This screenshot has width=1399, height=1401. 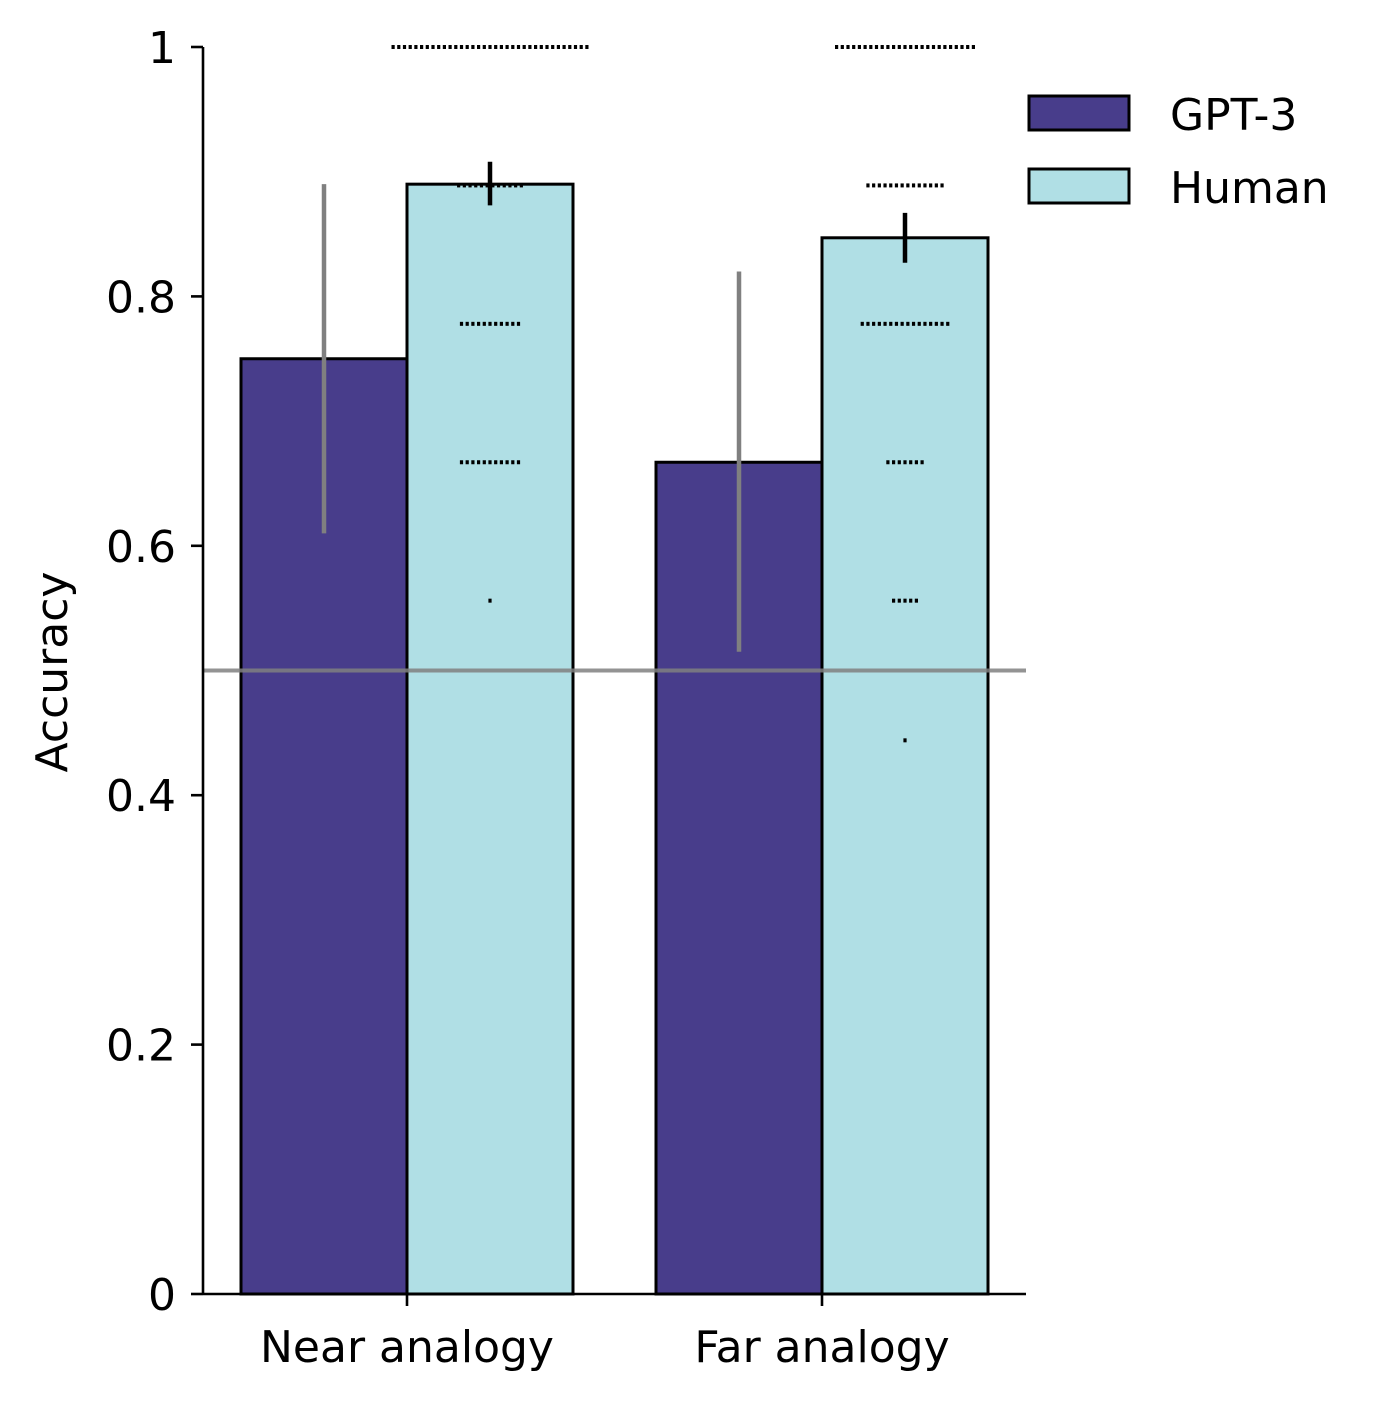 What do you see at coordinates (605, 1333) in the screenshot?
I see `x-ticks-group: Near analogy Far analogy` at bounding box center [605, 1333].